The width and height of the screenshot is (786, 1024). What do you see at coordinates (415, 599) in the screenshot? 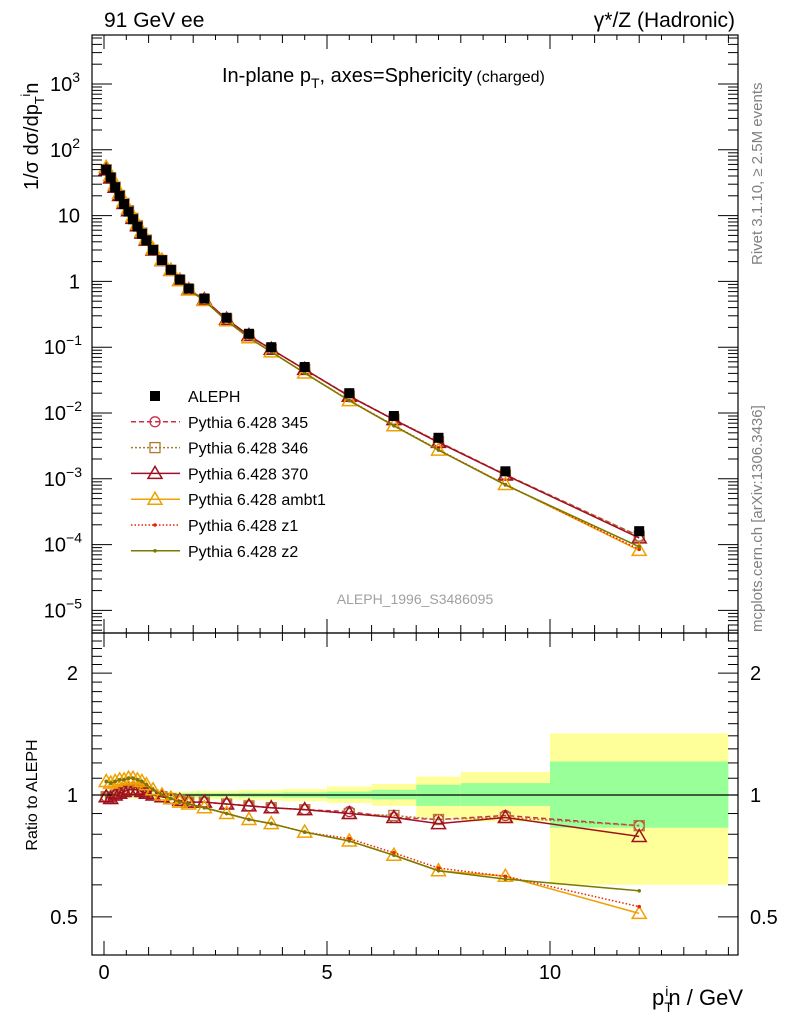
I see `analysis-watermark: ALEPH_1996_S3486095` at bounding box center [415, 599].